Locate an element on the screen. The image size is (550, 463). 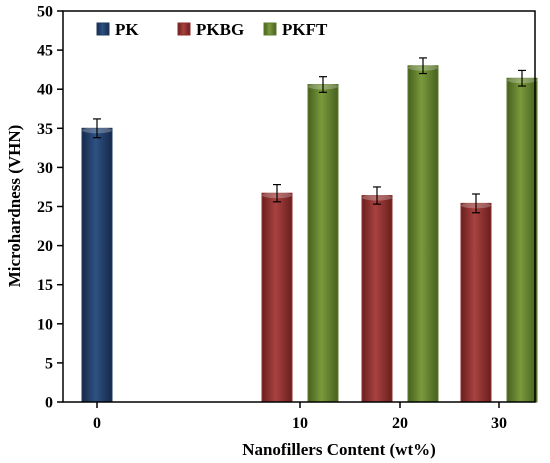
y-tick-label: 0 is located at coordinates (49, 403).